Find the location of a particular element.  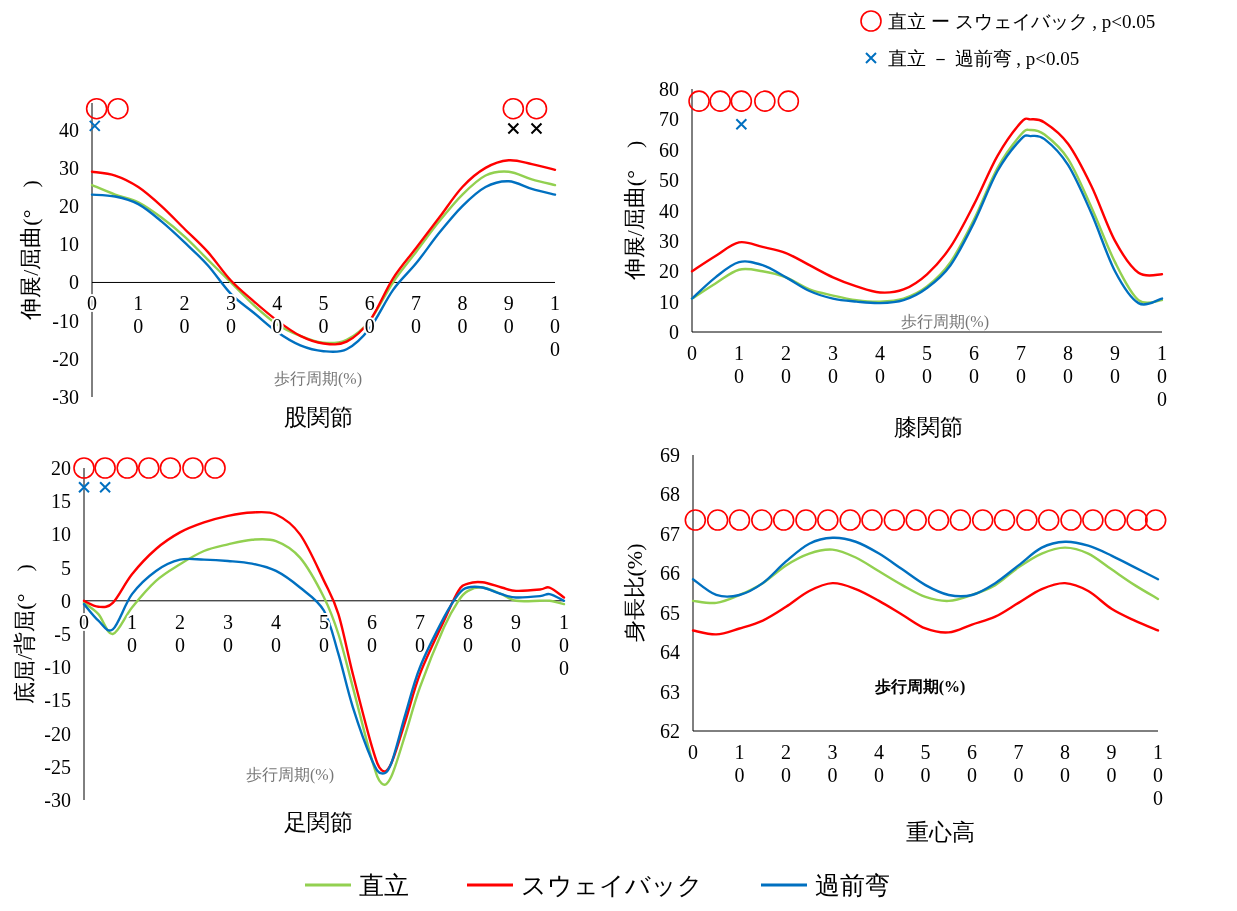

y-tick-label: 50 is located at coordinates (669, 180).